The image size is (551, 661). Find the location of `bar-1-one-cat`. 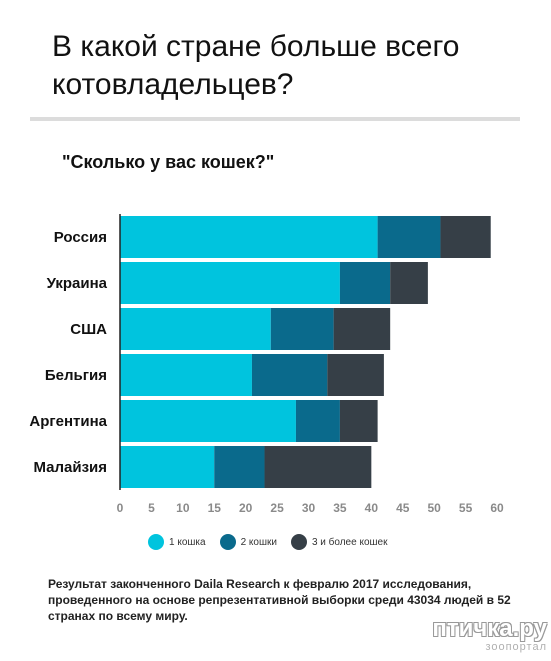

bar-1-one-cat is located at coordinates (249, 237).